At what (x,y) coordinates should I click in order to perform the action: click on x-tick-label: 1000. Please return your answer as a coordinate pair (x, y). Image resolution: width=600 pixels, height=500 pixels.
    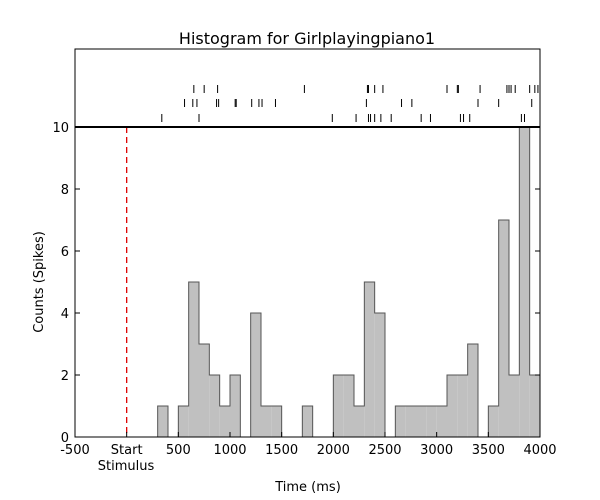
    Looking at the image, I should click on (229, 450).